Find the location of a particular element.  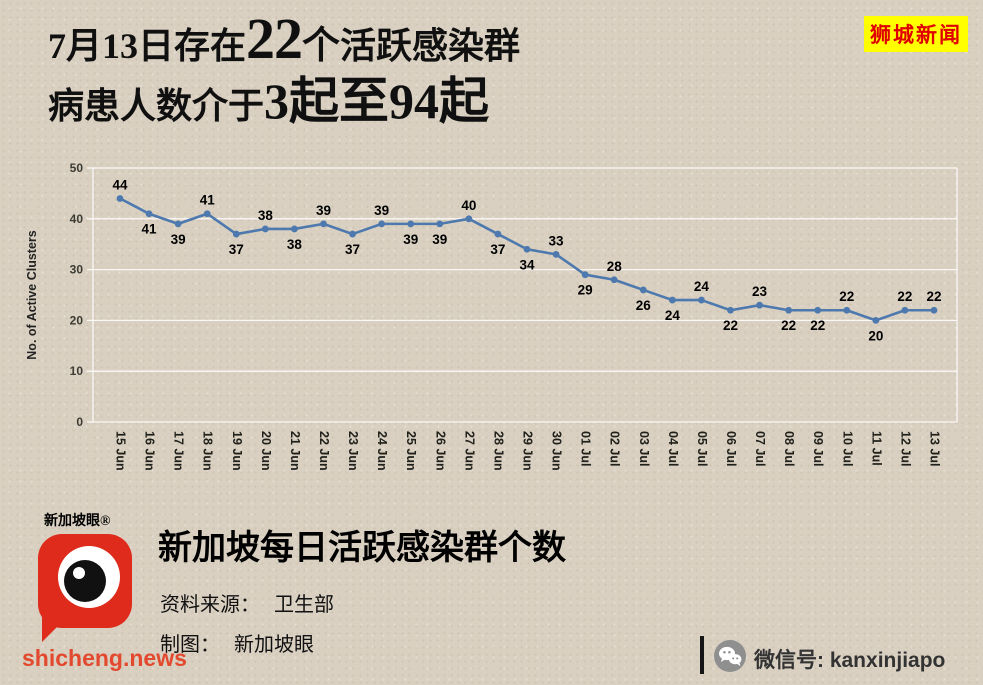

x-tick-label: 04 Jul is located at coordinates (673, 448).